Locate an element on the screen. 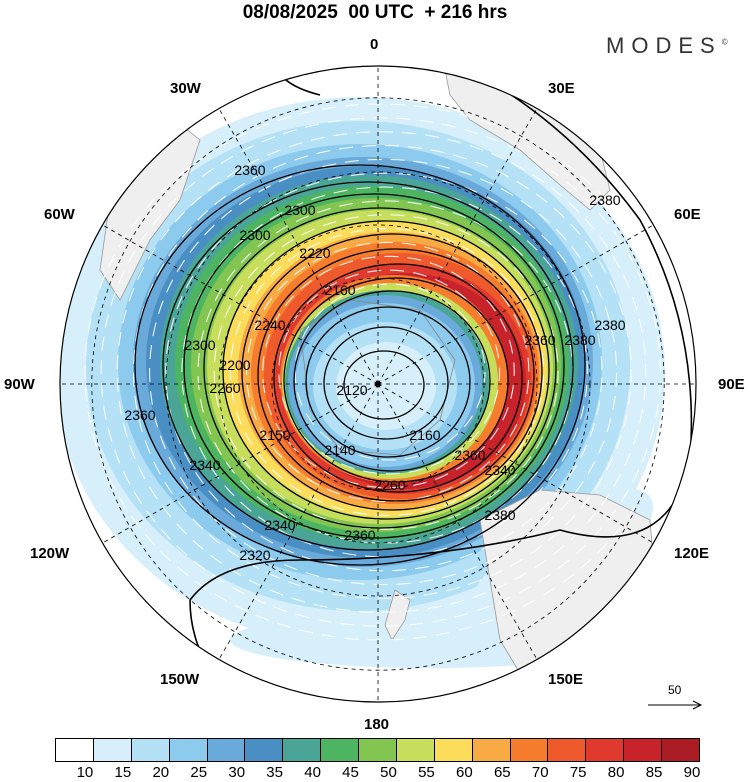  south-pole-marker is located at coordinates (378, 384).